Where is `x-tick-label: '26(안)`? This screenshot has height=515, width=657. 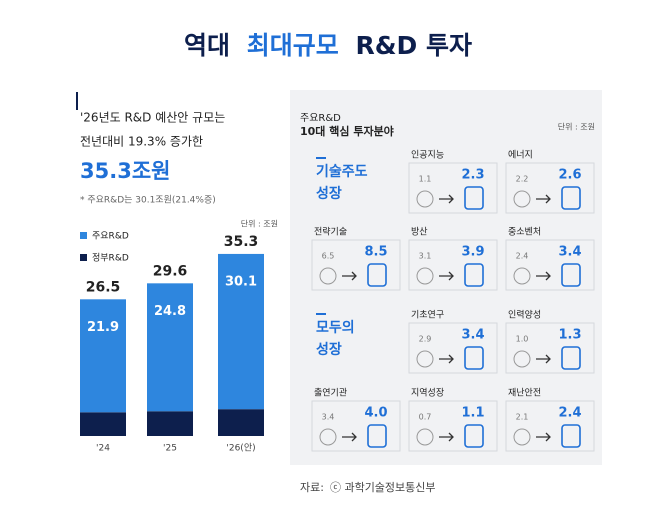
x-tick-label: '26(안) is located at coordinates (240, 448).